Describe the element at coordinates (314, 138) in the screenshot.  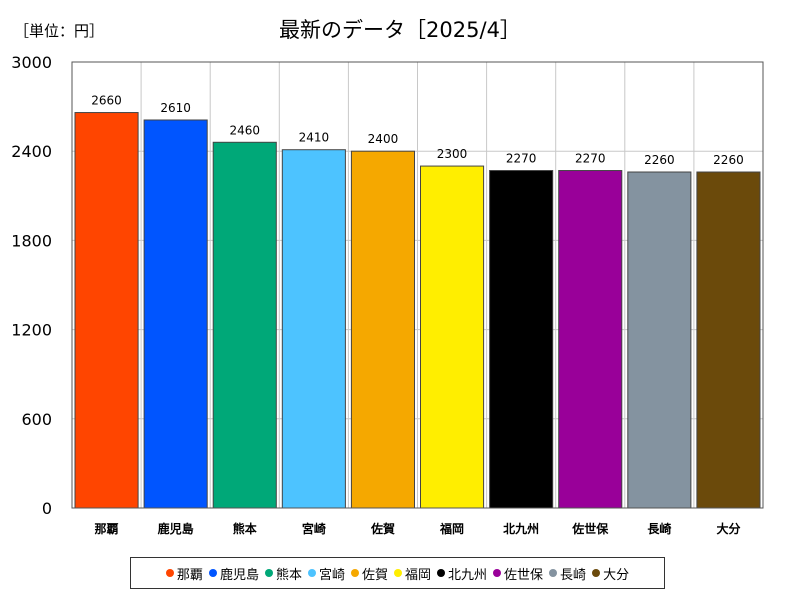
I see `data-label: 2410` at that location.